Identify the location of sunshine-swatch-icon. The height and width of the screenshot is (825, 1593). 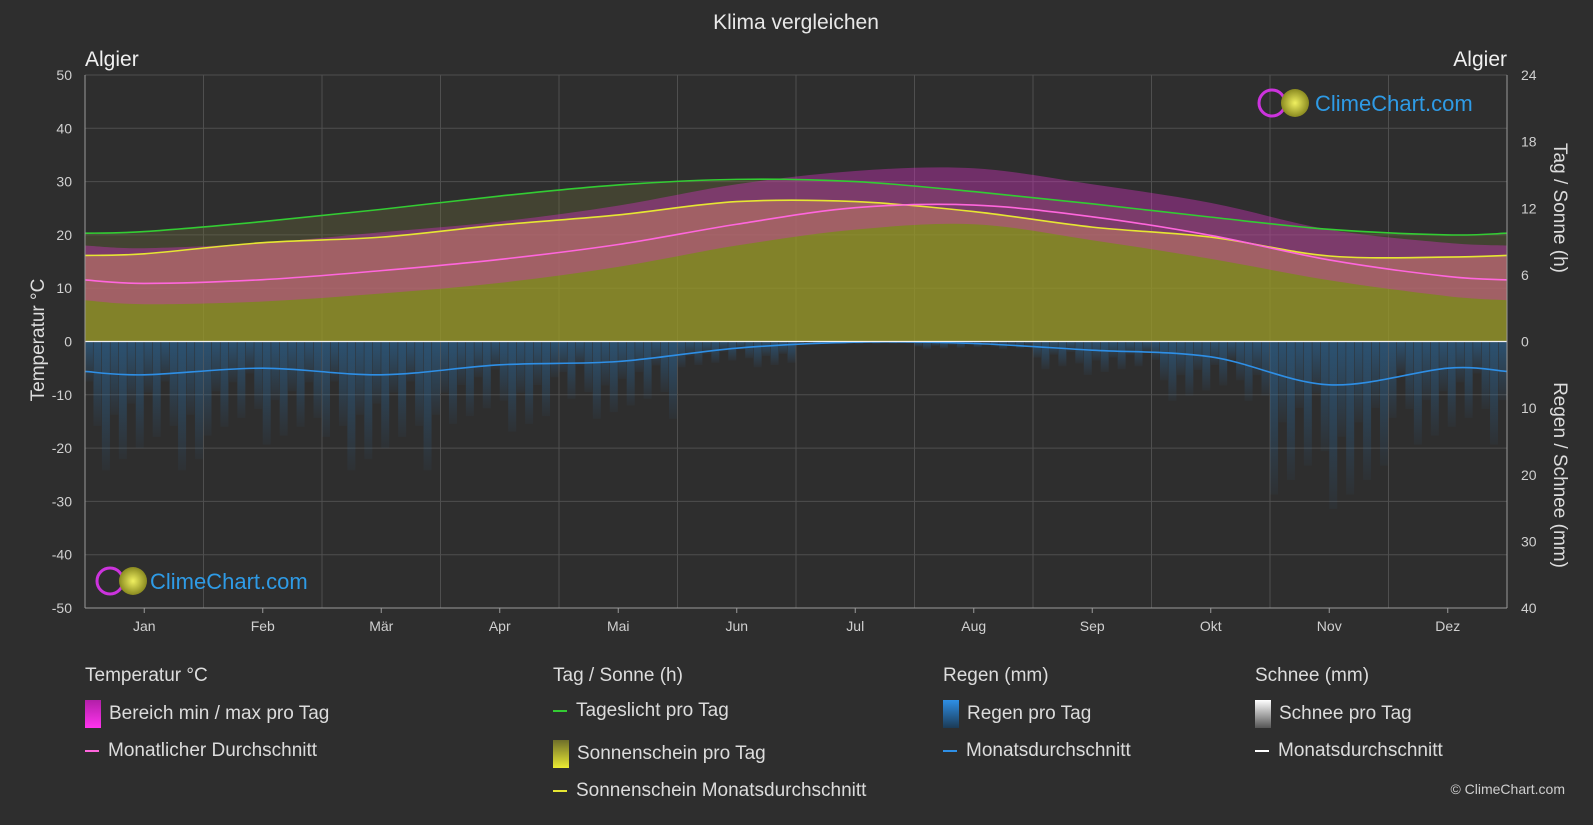
(561, 754).